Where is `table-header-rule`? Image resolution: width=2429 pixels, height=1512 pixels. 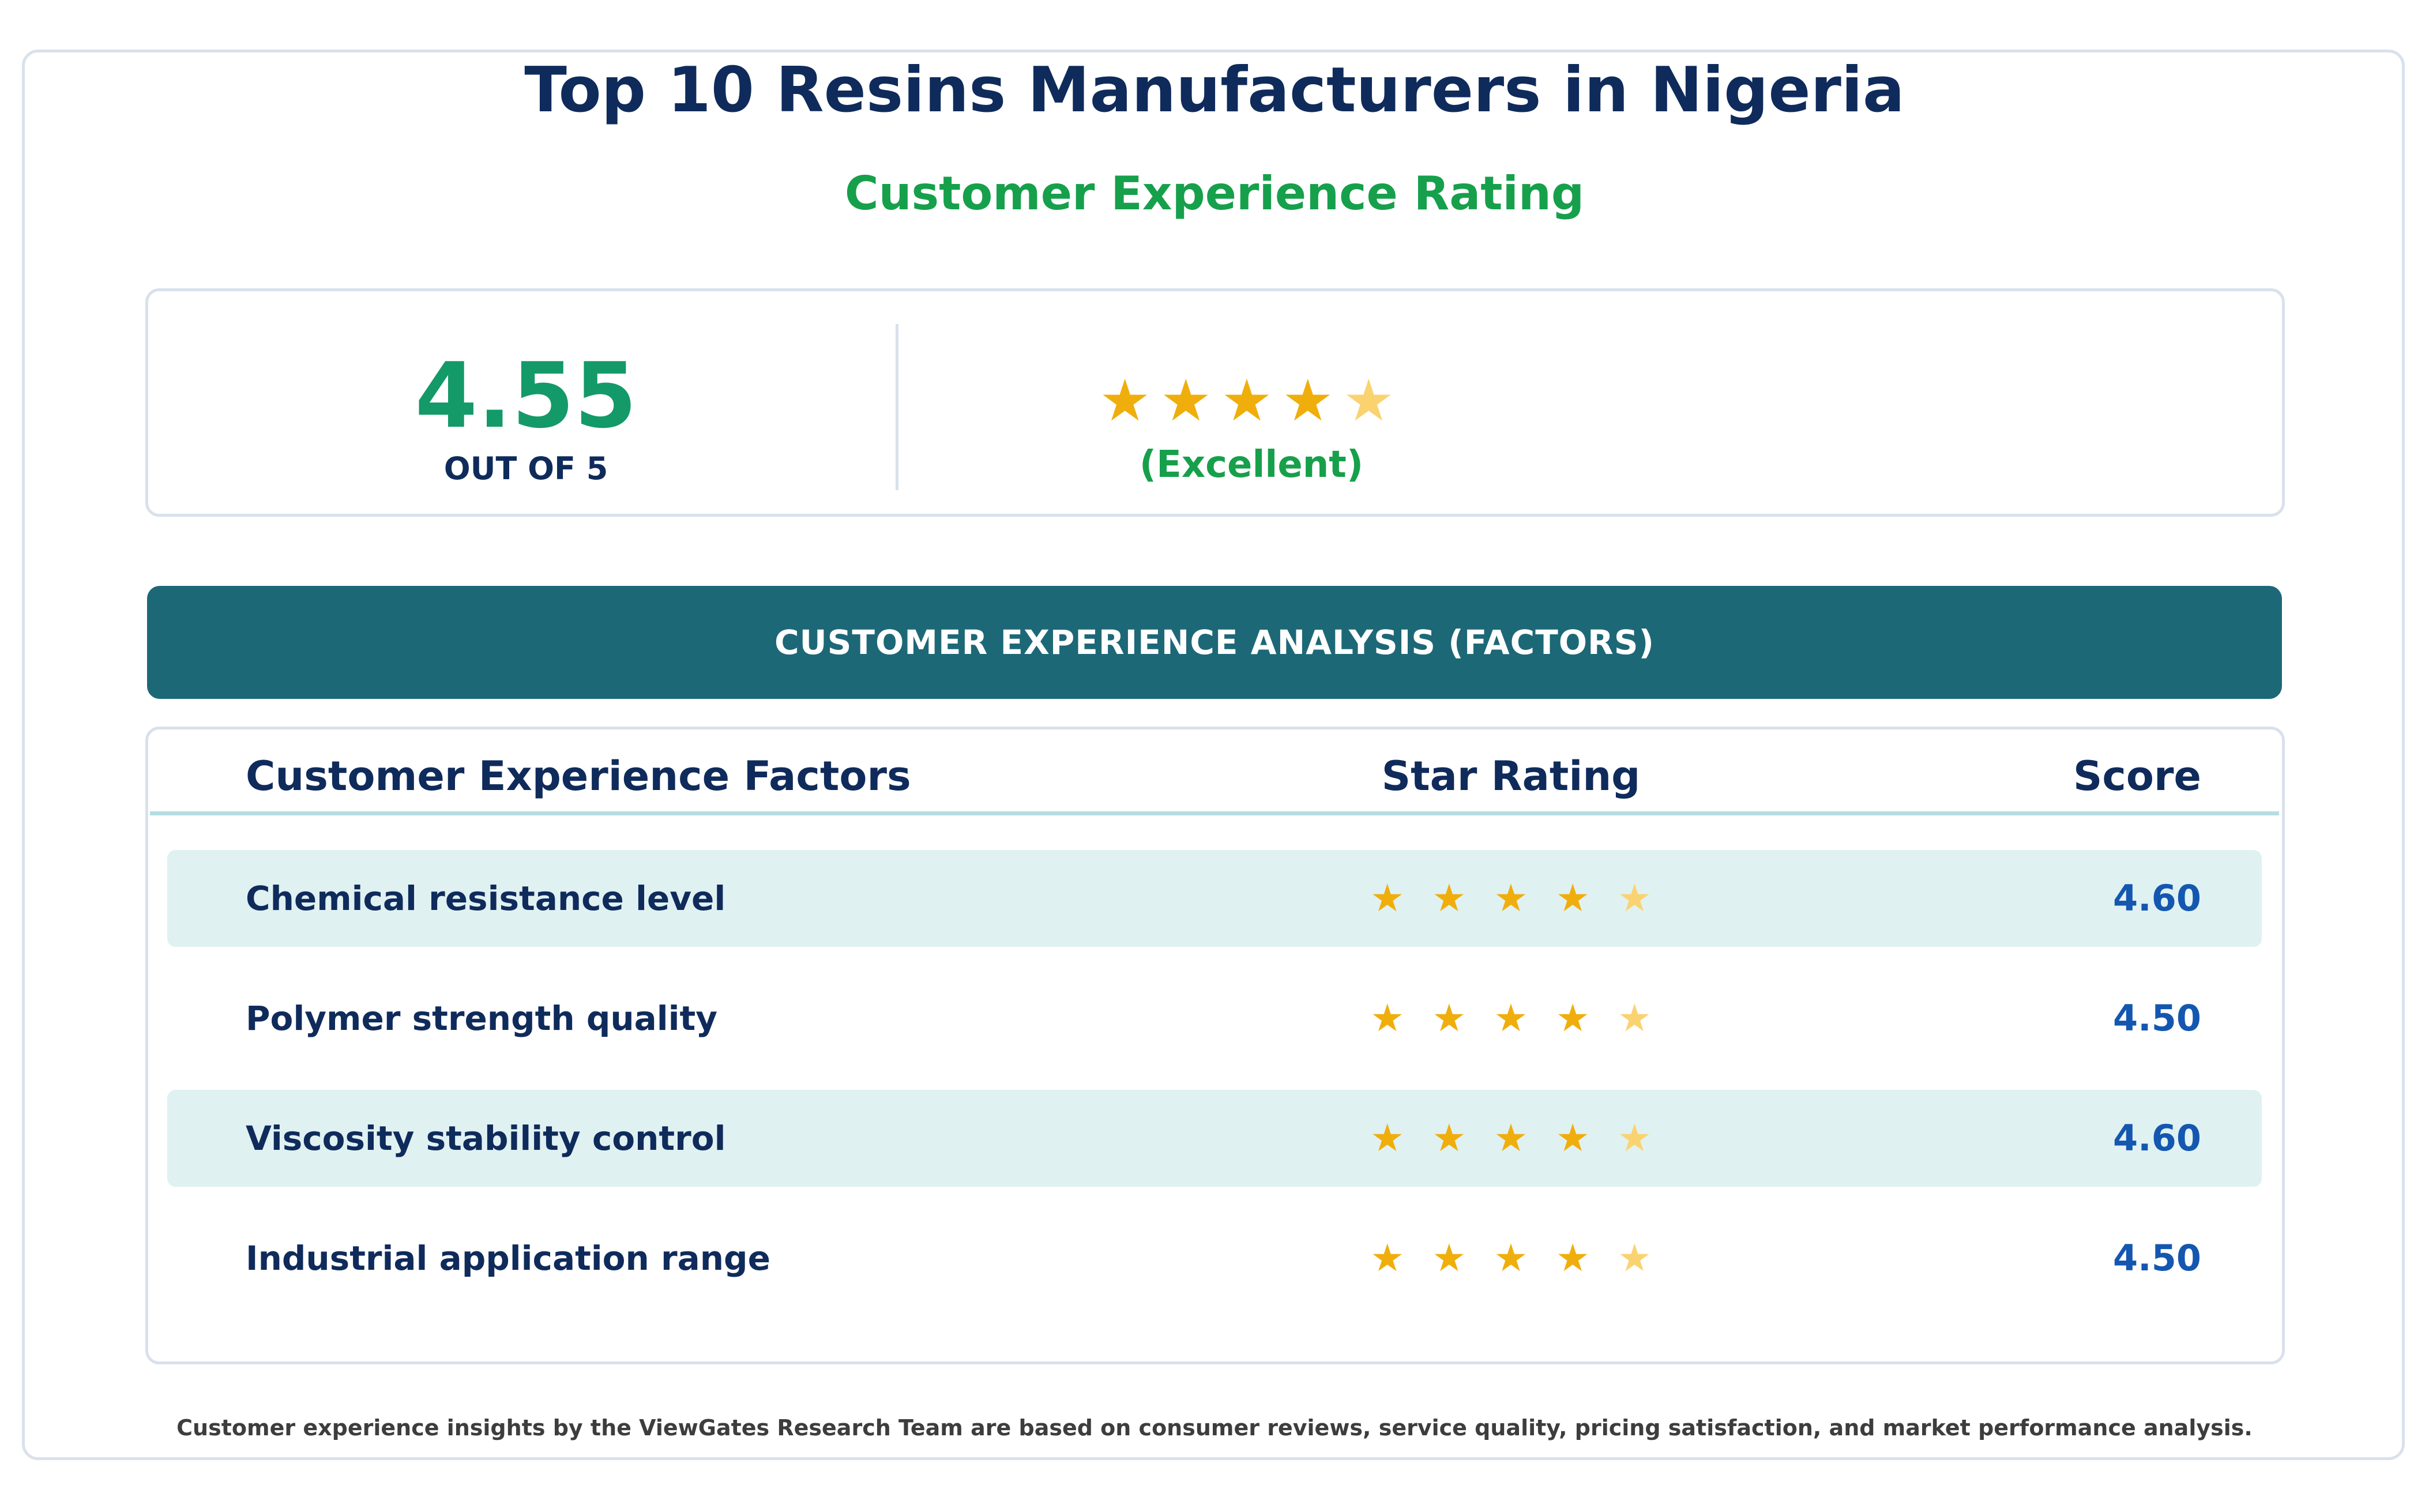 table-header-rule is located at coordinates (1214, 813).